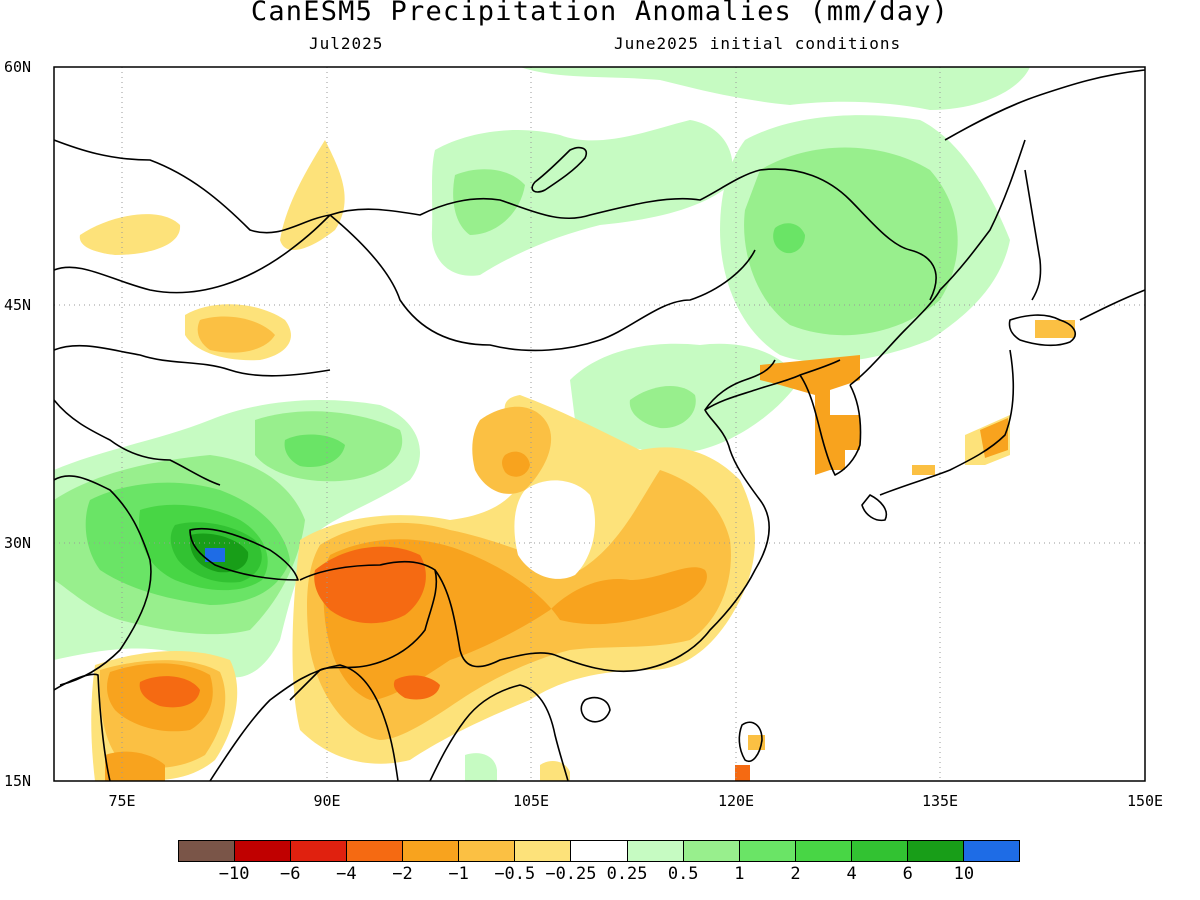 This screenshot has height=900, width=1200. I want to click on forecast-month: Jul2025, so click(346, 43).